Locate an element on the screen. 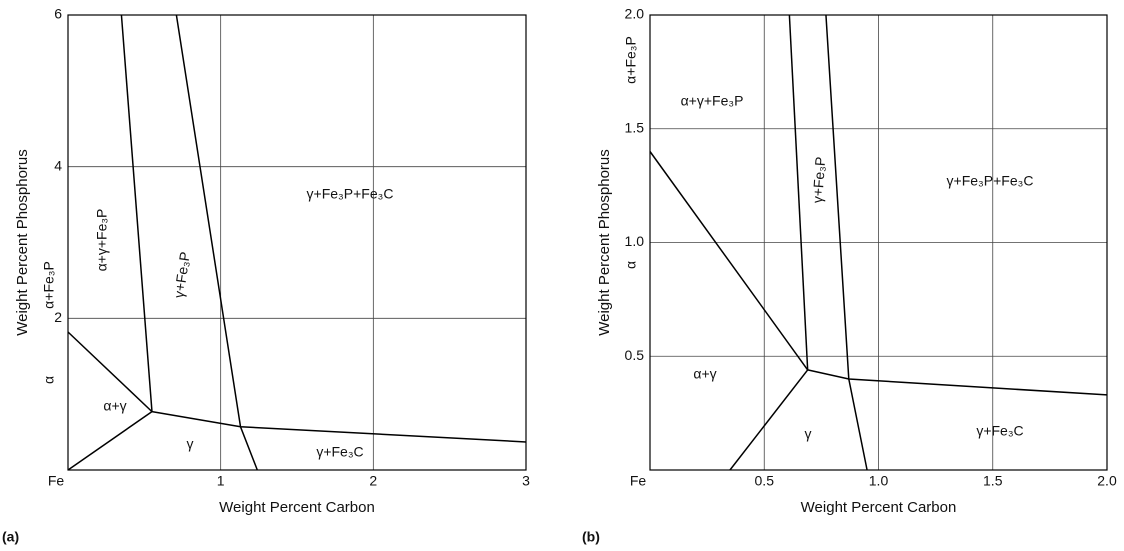 This screenshot has width=1124, height=551. x-tick-label: 2.0 is located at coordinates (1107, 481).